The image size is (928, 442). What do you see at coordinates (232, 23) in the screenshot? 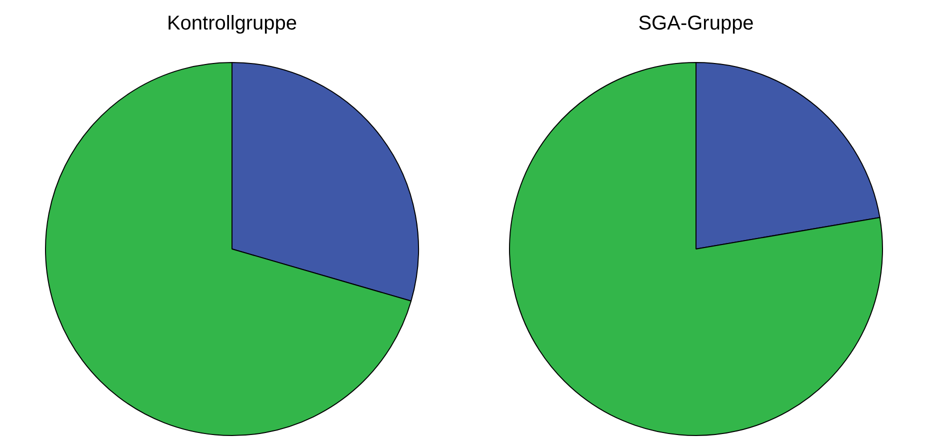
I see `chart-title: Kontrollgruppe` at bounding box center [232, 23].